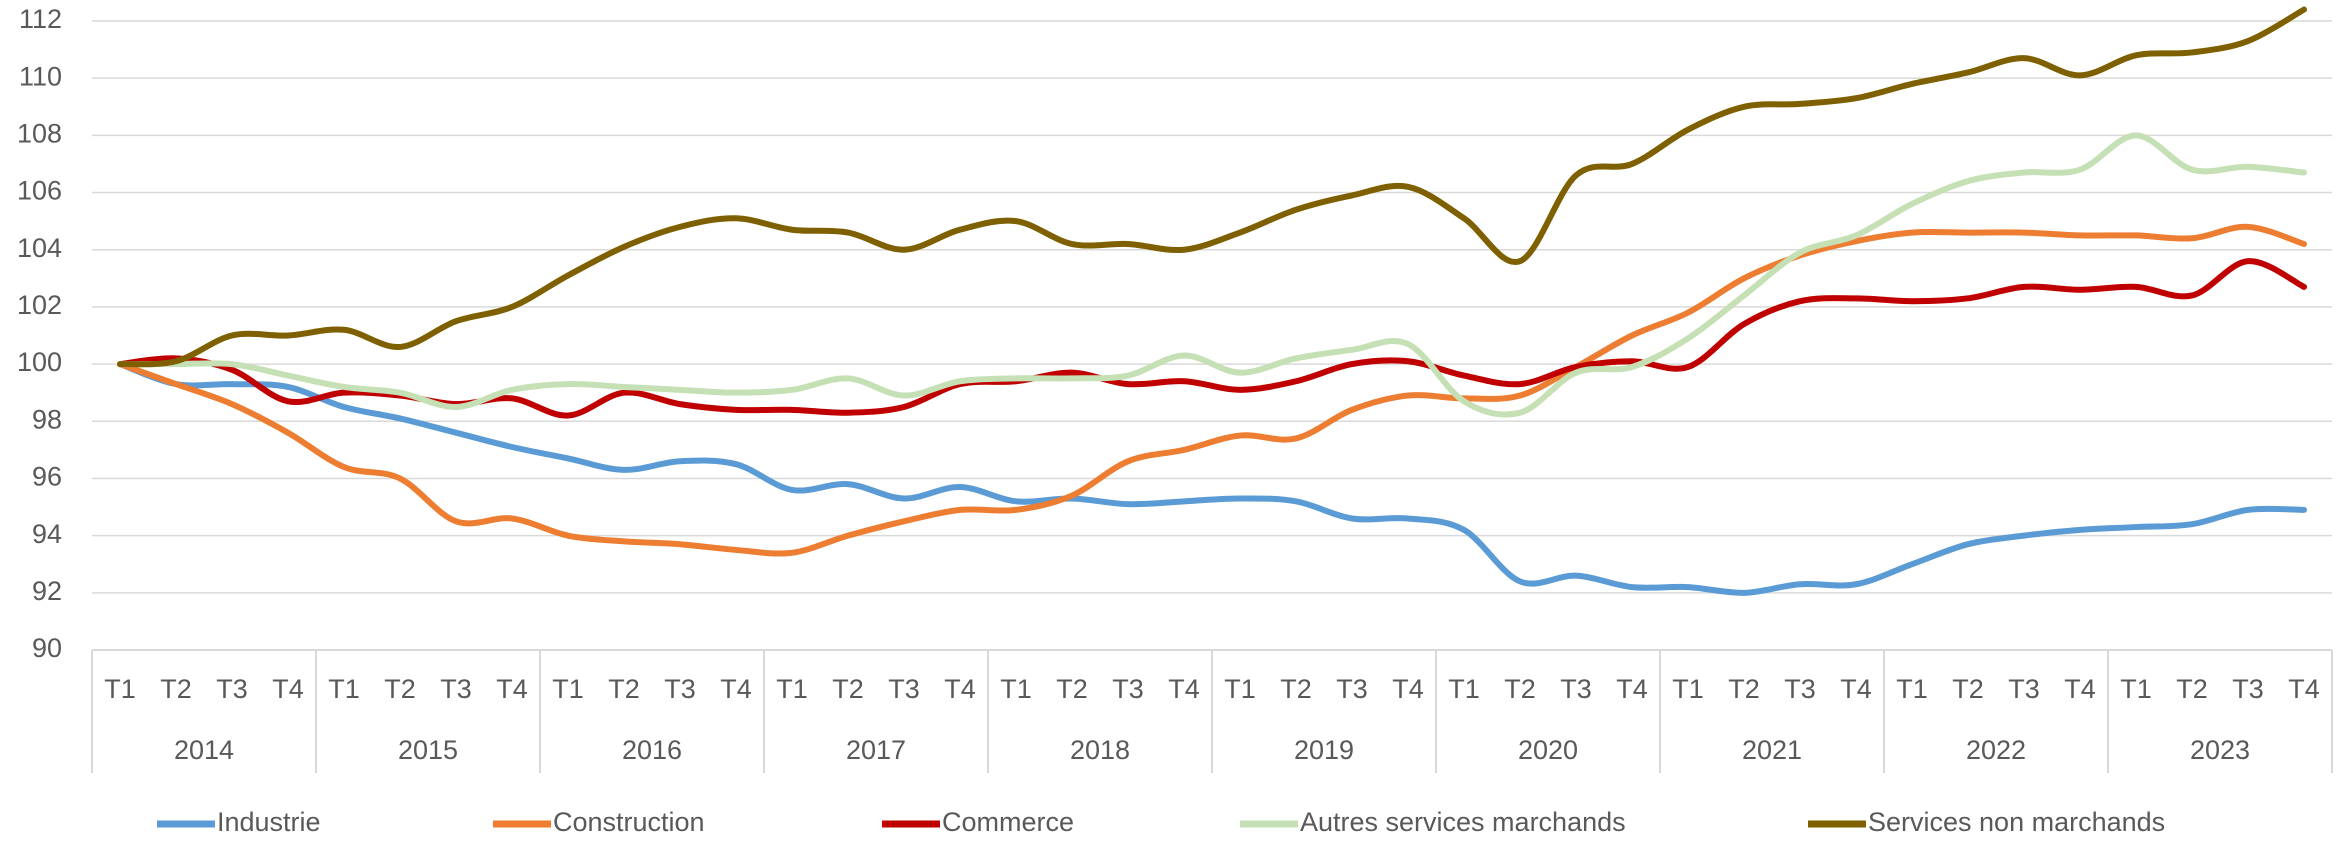 This screenshot has height=841, width=2344. What do you see at coordinates (1008, 822) in the screenshot?
I see `legend-label: Commerce` at bounding box center [1008, 822].